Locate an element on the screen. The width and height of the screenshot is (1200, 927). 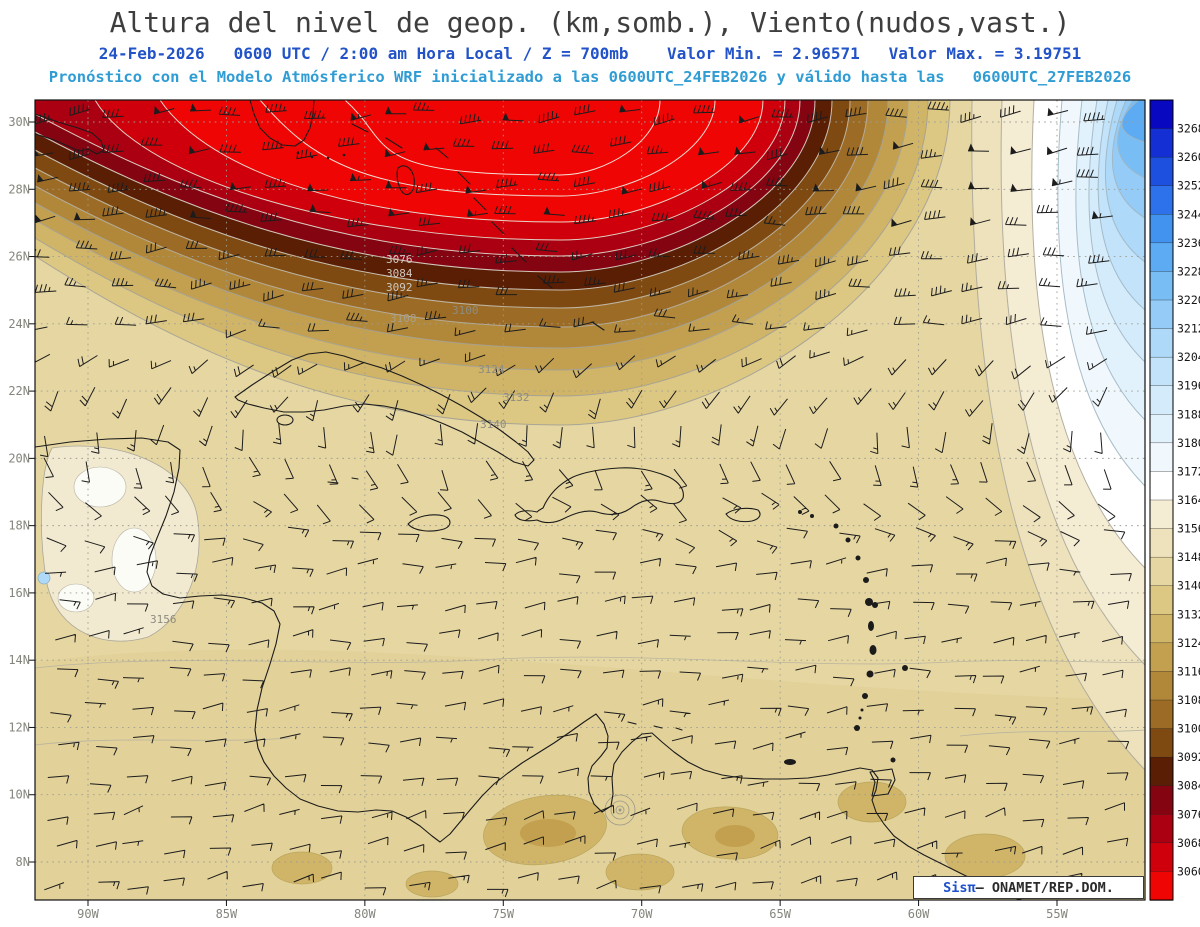
svg-text: 3180 is located at coordinates (1188, 443).